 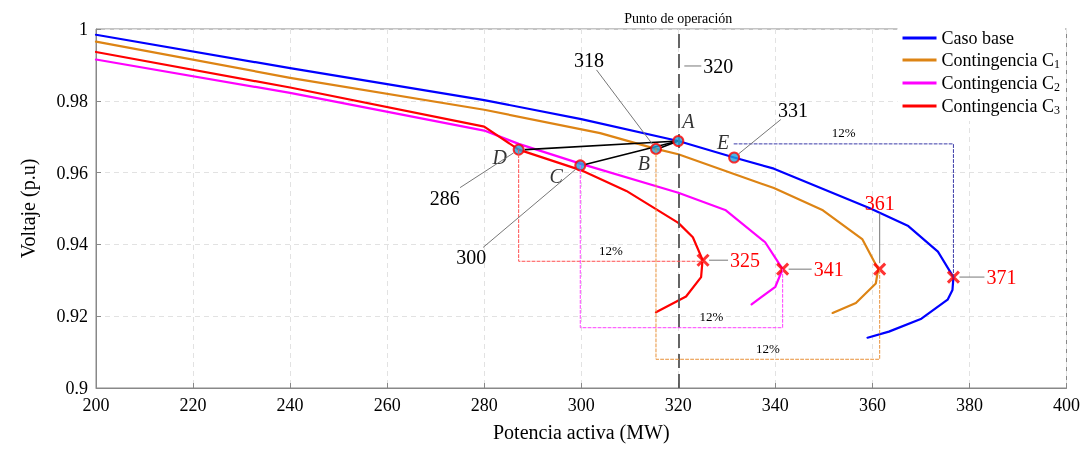 I want to click on x-tick-label: 300, so click(x=581, y=405).